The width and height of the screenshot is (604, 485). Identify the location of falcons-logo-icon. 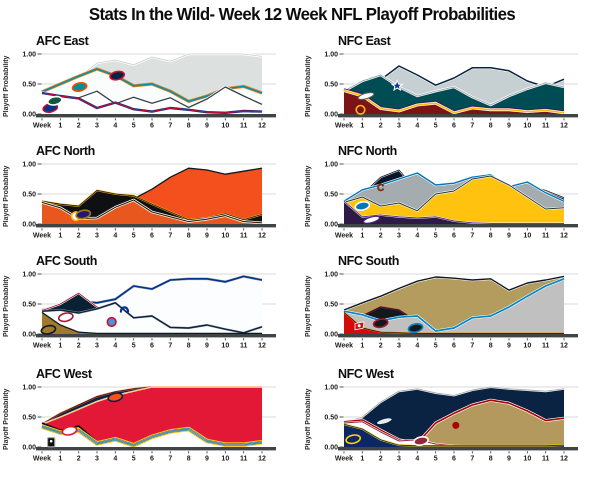
(380, 323).